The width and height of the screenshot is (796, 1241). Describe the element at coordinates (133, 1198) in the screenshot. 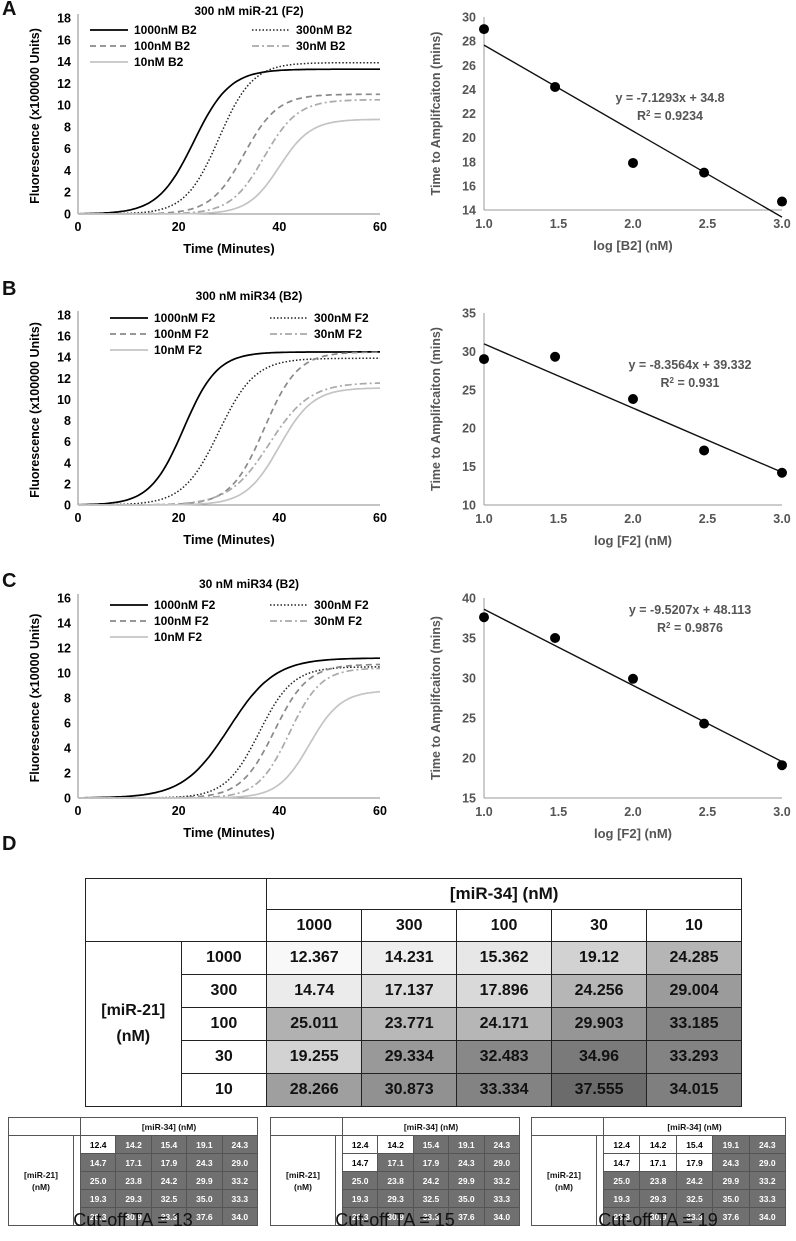

I see `mini-data-cell: 29.3` at that location.